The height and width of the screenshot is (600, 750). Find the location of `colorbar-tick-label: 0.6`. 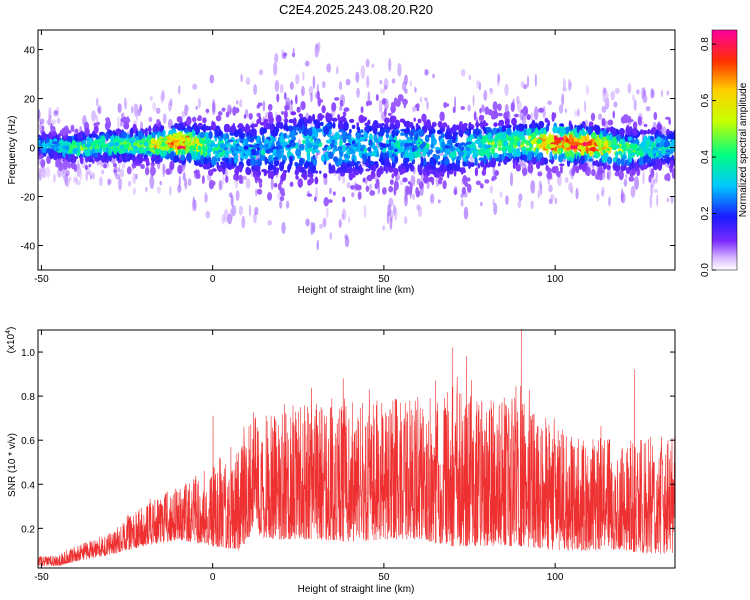

colorbar-tick-label: 0.6 is located at coordinates (705, 100).